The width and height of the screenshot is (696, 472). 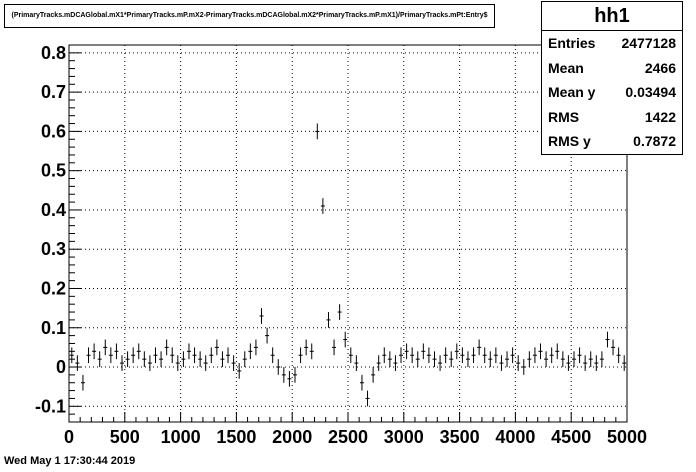 I want to click on x-tick-label: 3500, so click(x=460, y=437).